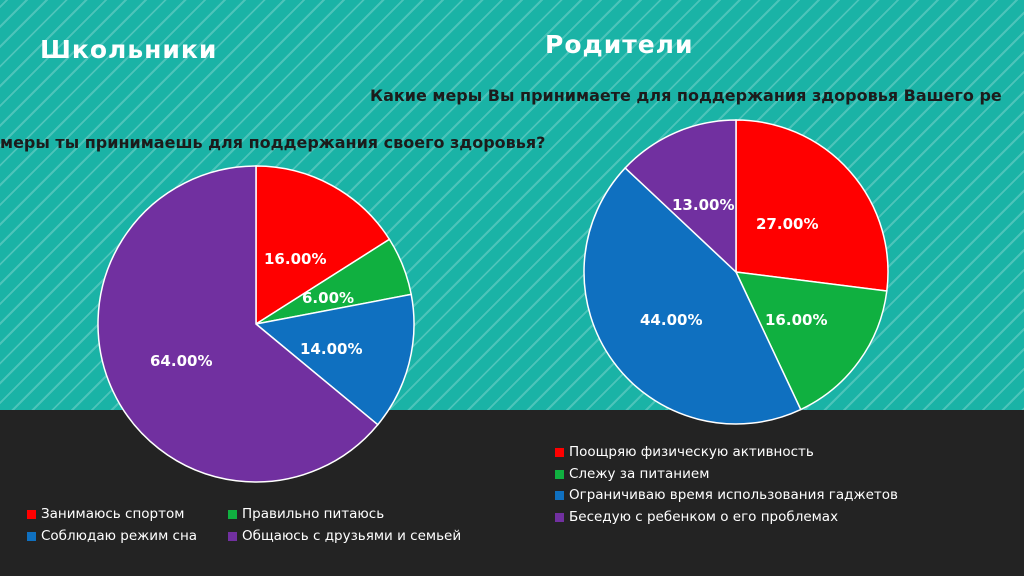 Image resolution: width=1024 pixels, height=576 pixels. Describe the element at coordinates (704, 517) in the screenshot. I see `legend-label: Беседую с ребенком о его проблемах` at that location.